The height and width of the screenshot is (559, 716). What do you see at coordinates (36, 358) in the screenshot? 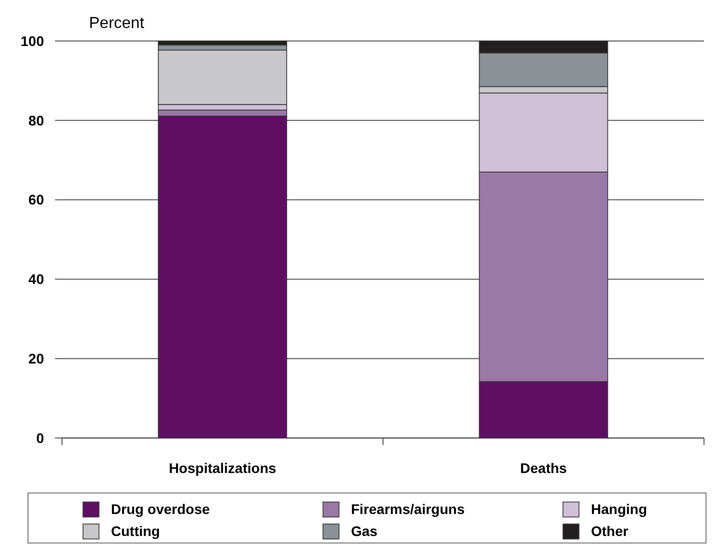
I see `y-tick-label: 20` at bounding box center [36, 358].